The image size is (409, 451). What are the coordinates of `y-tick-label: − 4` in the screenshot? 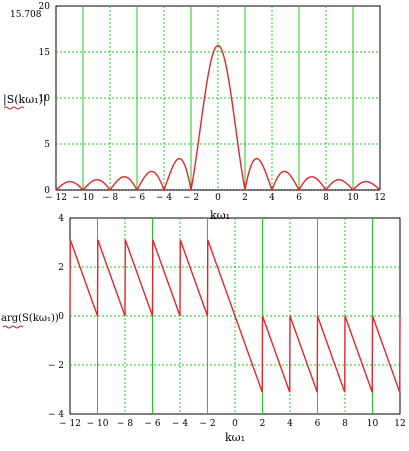 It's located at (56, 415).